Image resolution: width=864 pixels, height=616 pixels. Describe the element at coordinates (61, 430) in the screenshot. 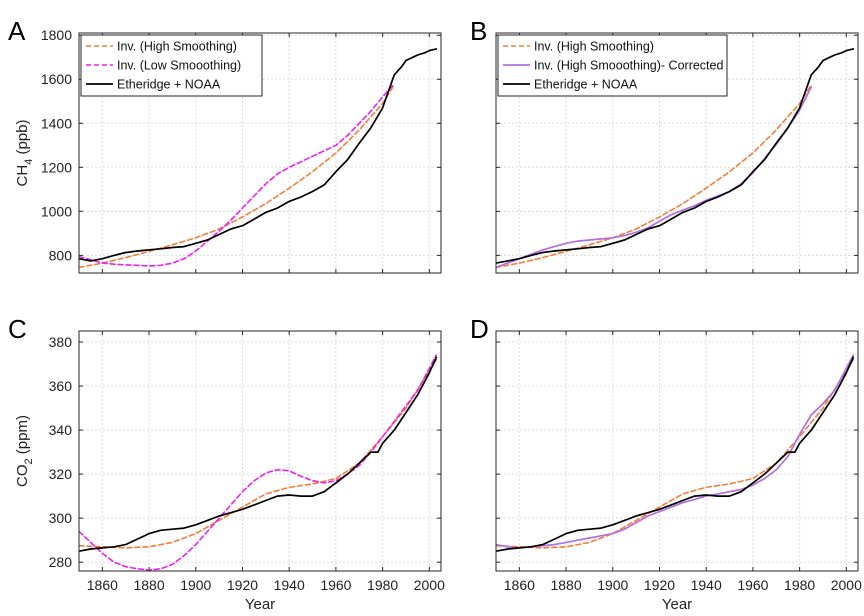

I see `y-tick-label-c-3: 340` at that location.